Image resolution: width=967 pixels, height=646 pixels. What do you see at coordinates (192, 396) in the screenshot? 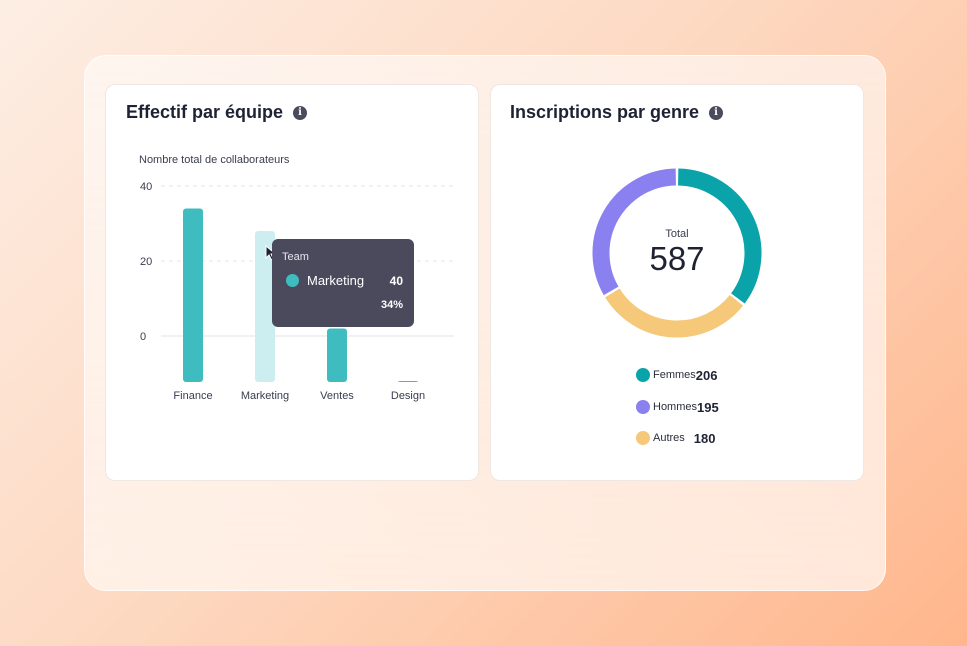
I see `x-tick-label: Finance` at bounding box center [192, 396].